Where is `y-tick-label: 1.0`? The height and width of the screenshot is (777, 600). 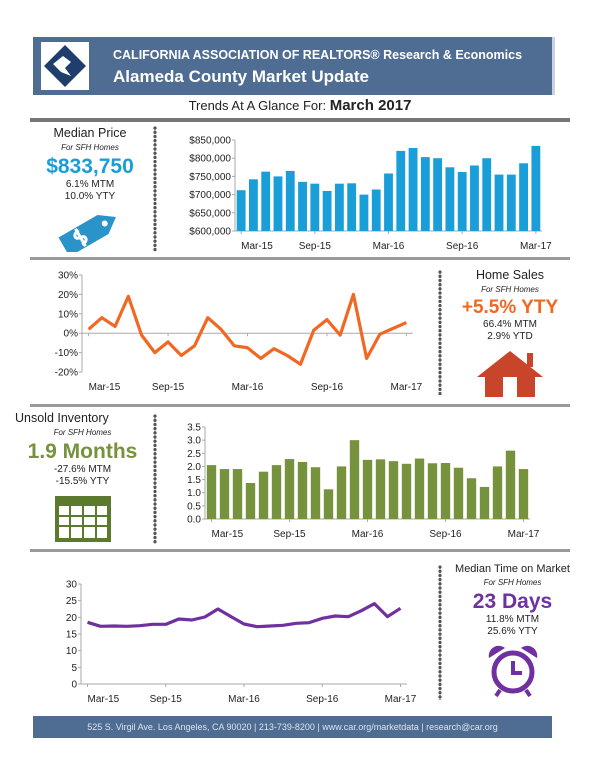 y-tick-label: 1.0 is located at coordinates (194, 493).